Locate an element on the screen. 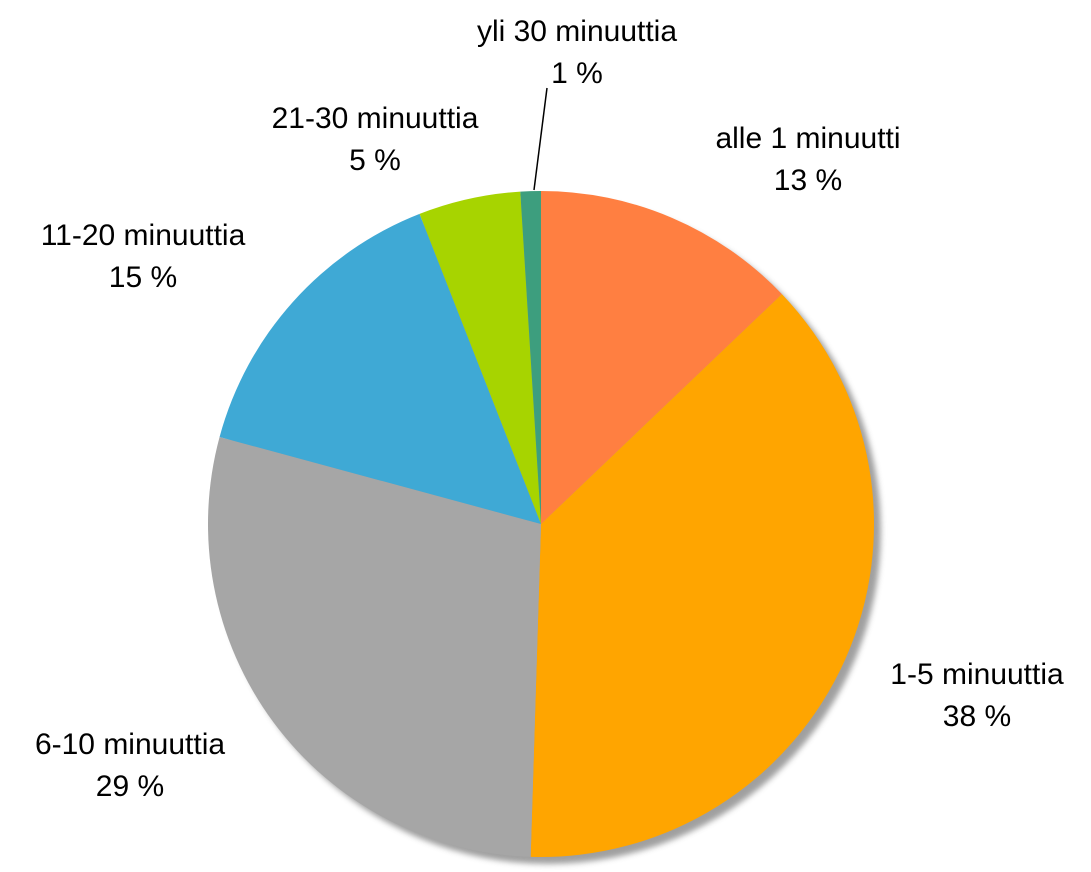 This screenshot has height=872, width=1091. slice-label: 6-10 minuuttia is located at coordinates (130, 744).